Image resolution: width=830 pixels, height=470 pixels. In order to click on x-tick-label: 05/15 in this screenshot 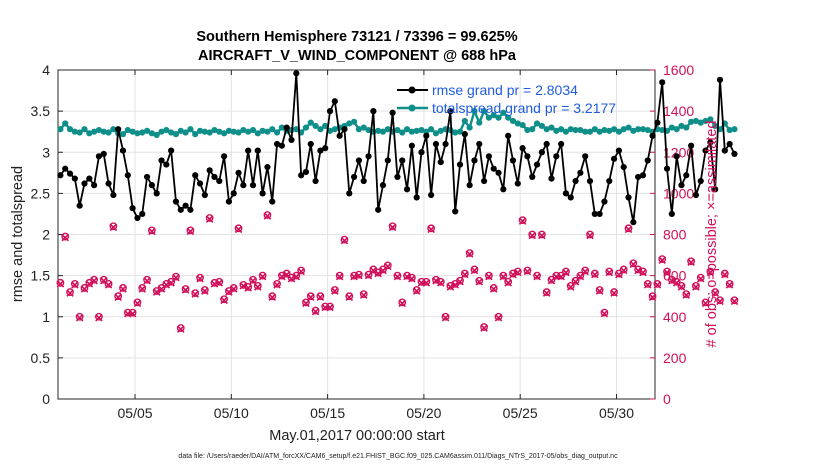, I will do `click(327, 413)`.